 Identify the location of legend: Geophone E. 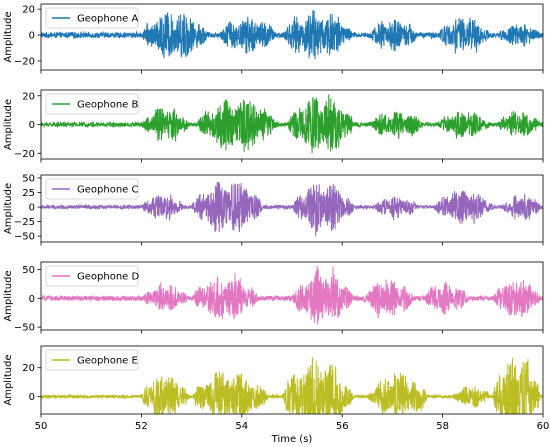
(92, 360).